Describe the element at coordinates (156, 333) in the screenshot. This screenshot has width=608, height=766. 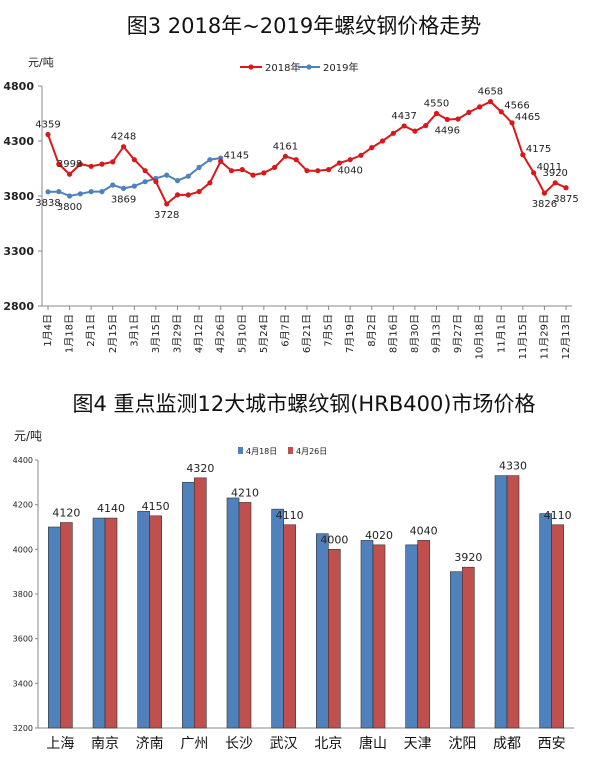
I see `x-tick-label: 3月15日` at that location.